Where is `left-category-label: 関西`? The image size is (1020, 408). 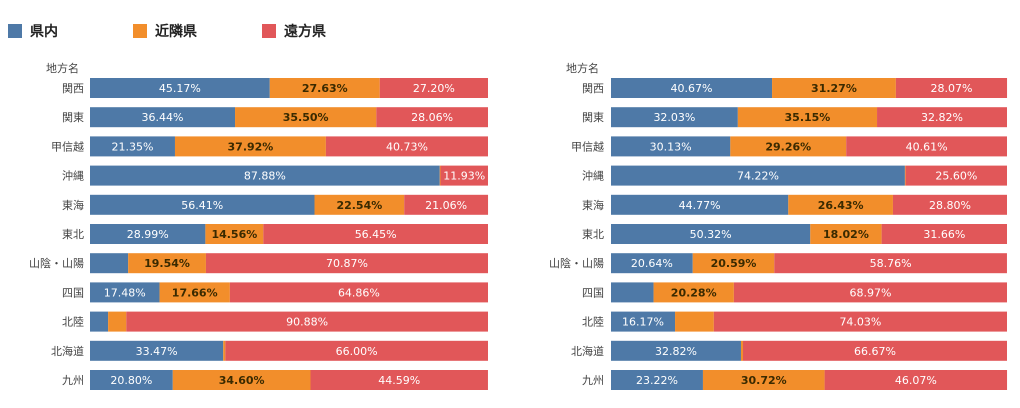
left-category-label: 関西 is located at coordinates (73, 88).